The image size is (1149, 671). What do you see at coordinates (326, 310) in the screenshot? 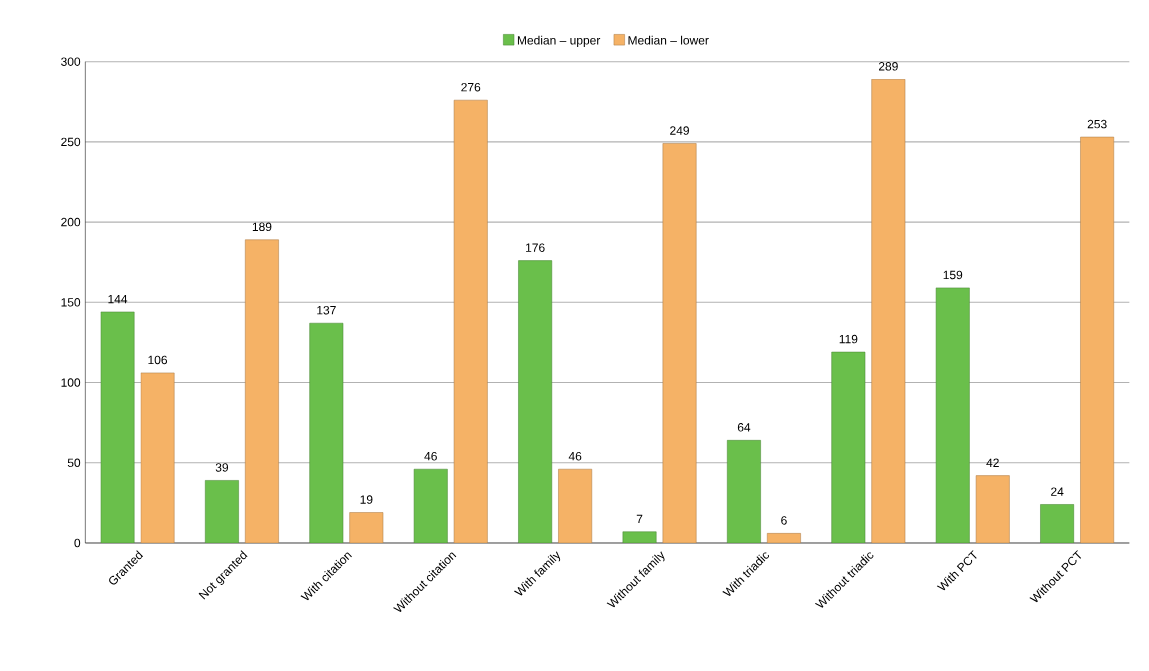
I see `data-label: 137` at bounding box center [326, 310].